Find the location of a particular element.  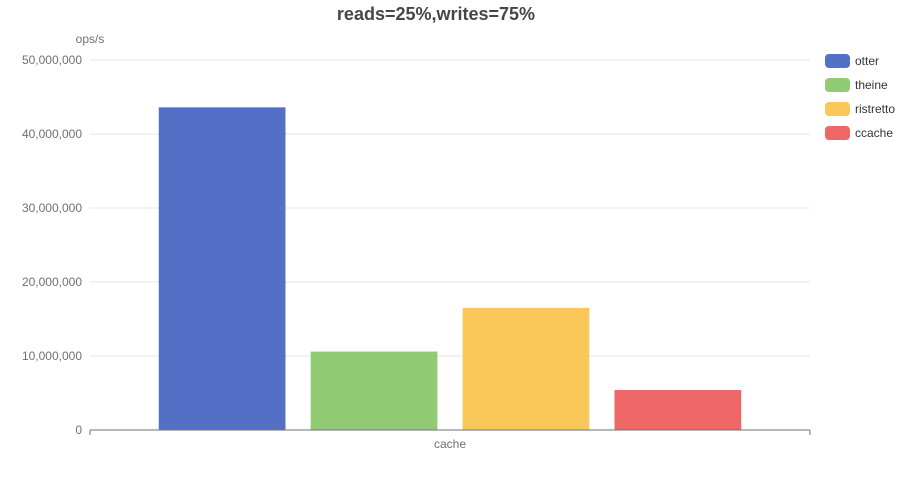

legend-label: ccache is located at coordinates (874, 133).